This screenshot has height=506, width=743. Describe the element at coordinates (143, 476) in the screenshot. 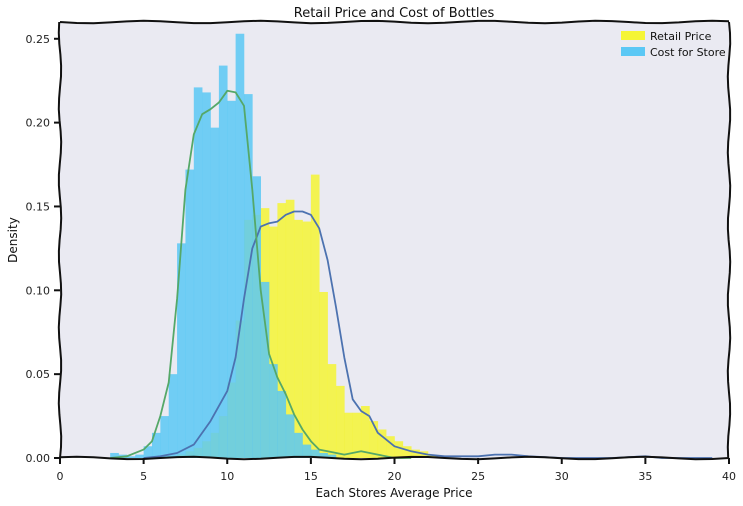

I see `x-tick-label: 5` at that location.